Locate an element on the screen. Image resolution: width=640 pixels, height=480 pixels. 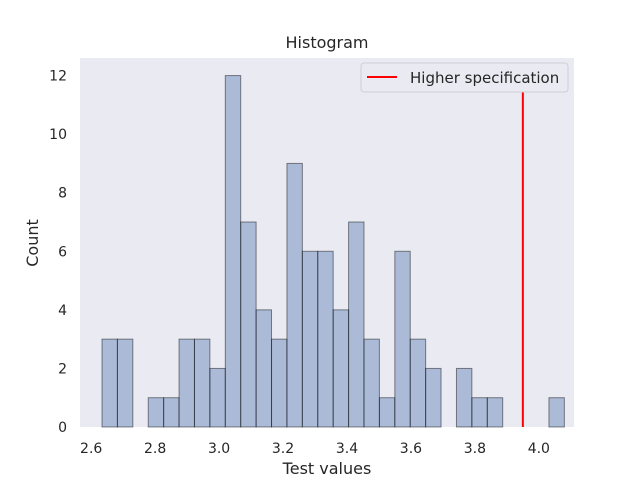
y-tick-label: 12 is located at coordinates (58, 77).